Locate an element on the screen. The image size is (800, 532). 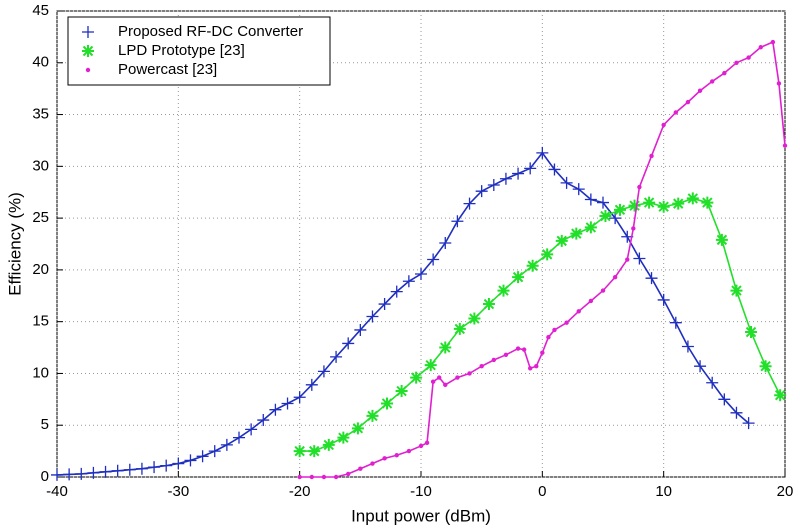
y-tick-label: 15 is located at coordinates (40, 321).